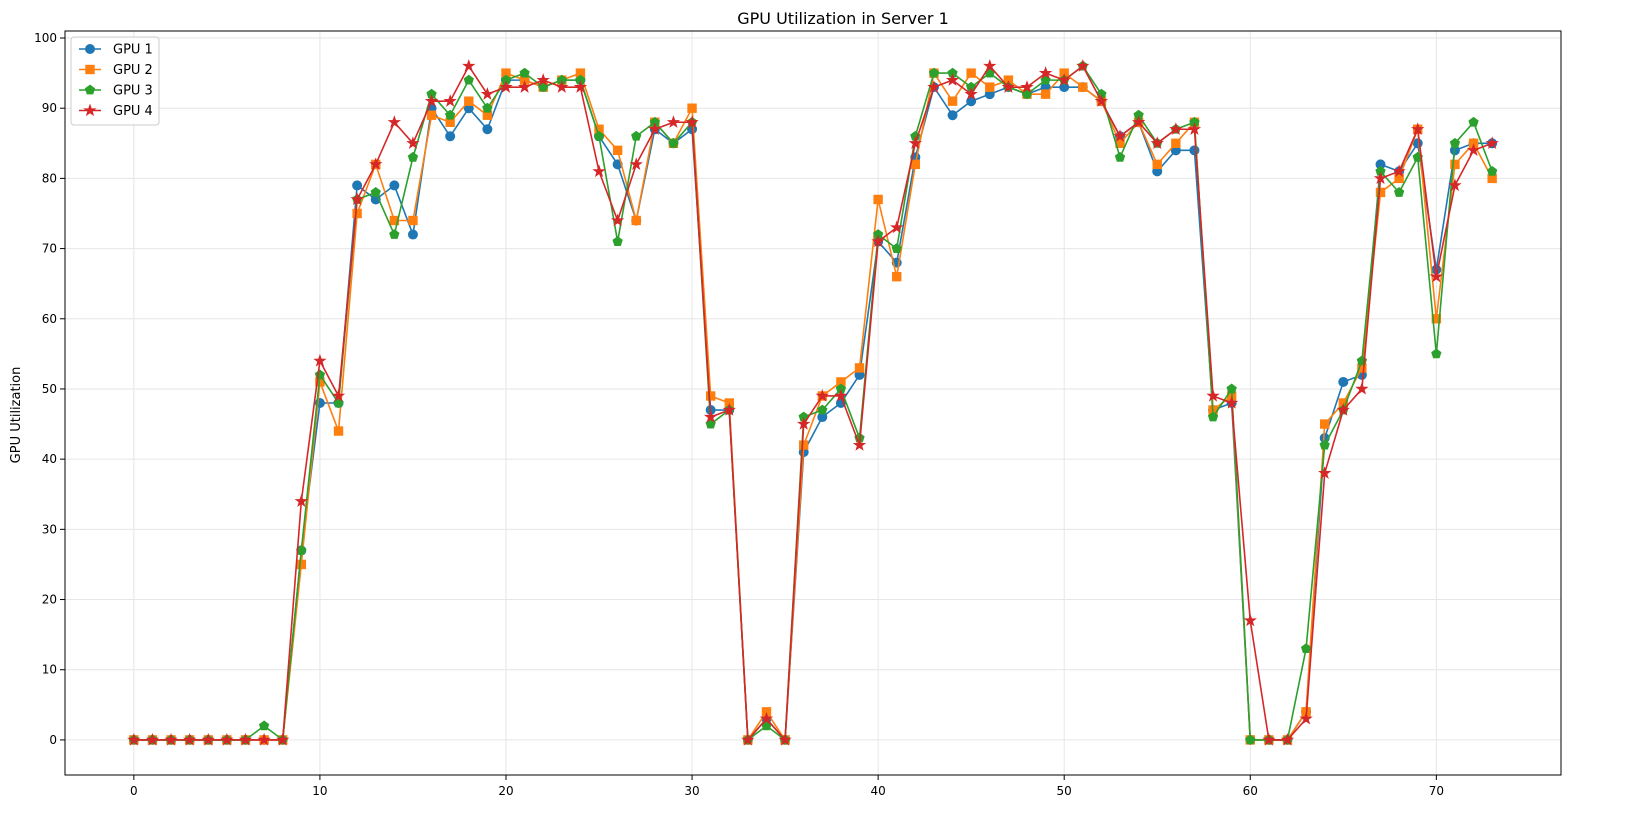 This screenshot has width=1625, height=836. What do you see at coordinates (53, 740) in the screenshot?
I see `y-tick-label: 0` at bounding box center [53, 740].